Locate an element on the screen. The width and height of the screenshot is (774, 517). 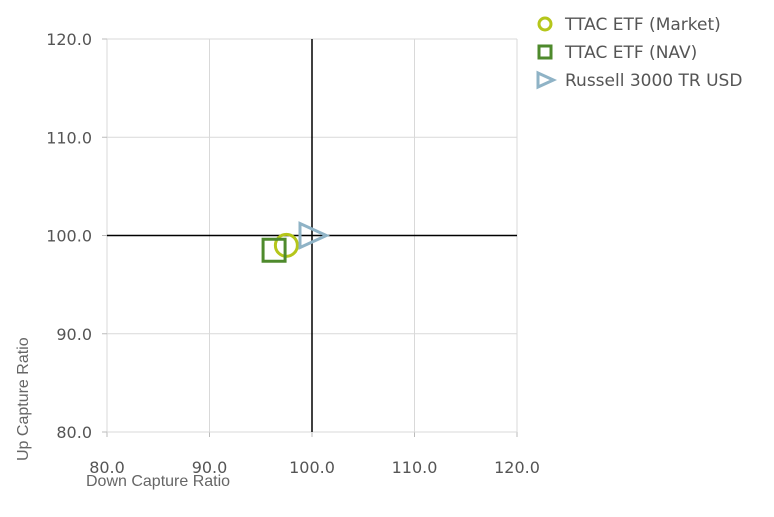
x-tick-label: 100.0 is located at coordinates (312, 467).